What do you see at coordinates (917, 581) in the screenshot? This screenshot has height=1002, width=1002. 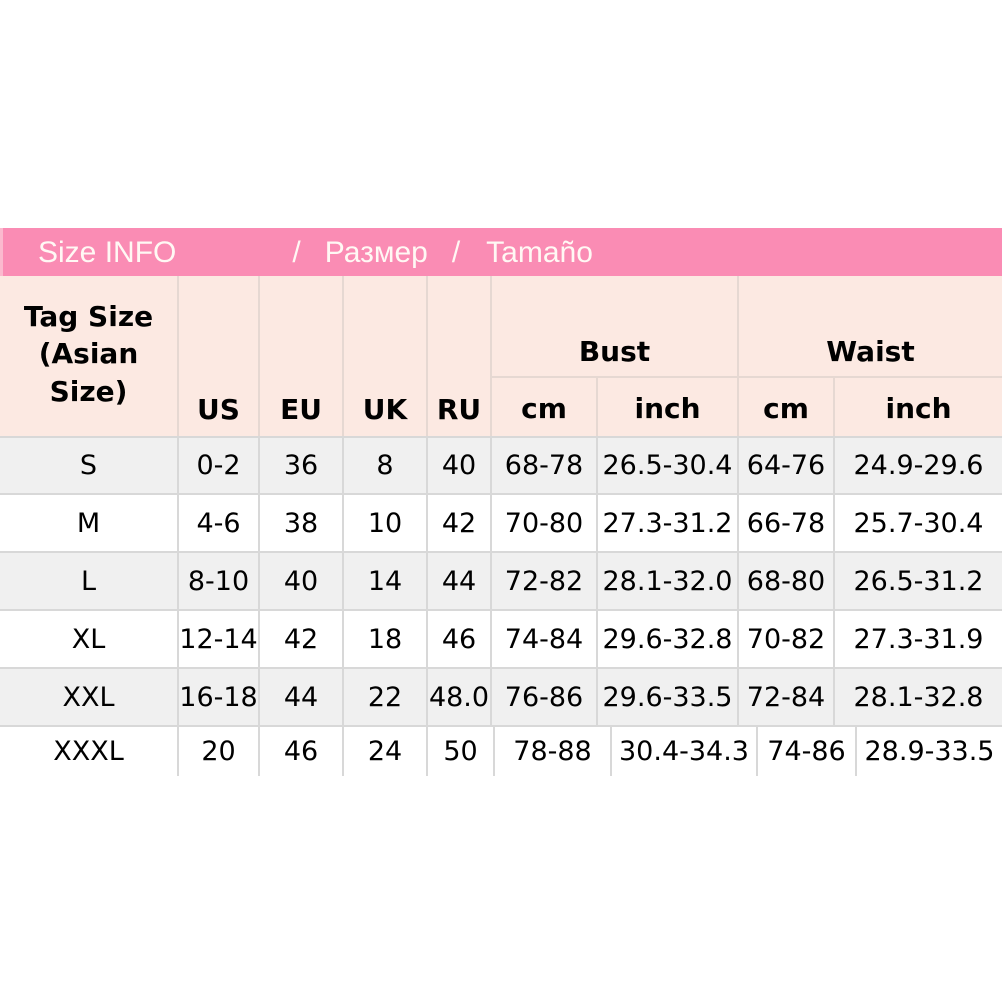 I see `cell-waist-inch: 26.5-31.2` at bounding box center [917, 581].